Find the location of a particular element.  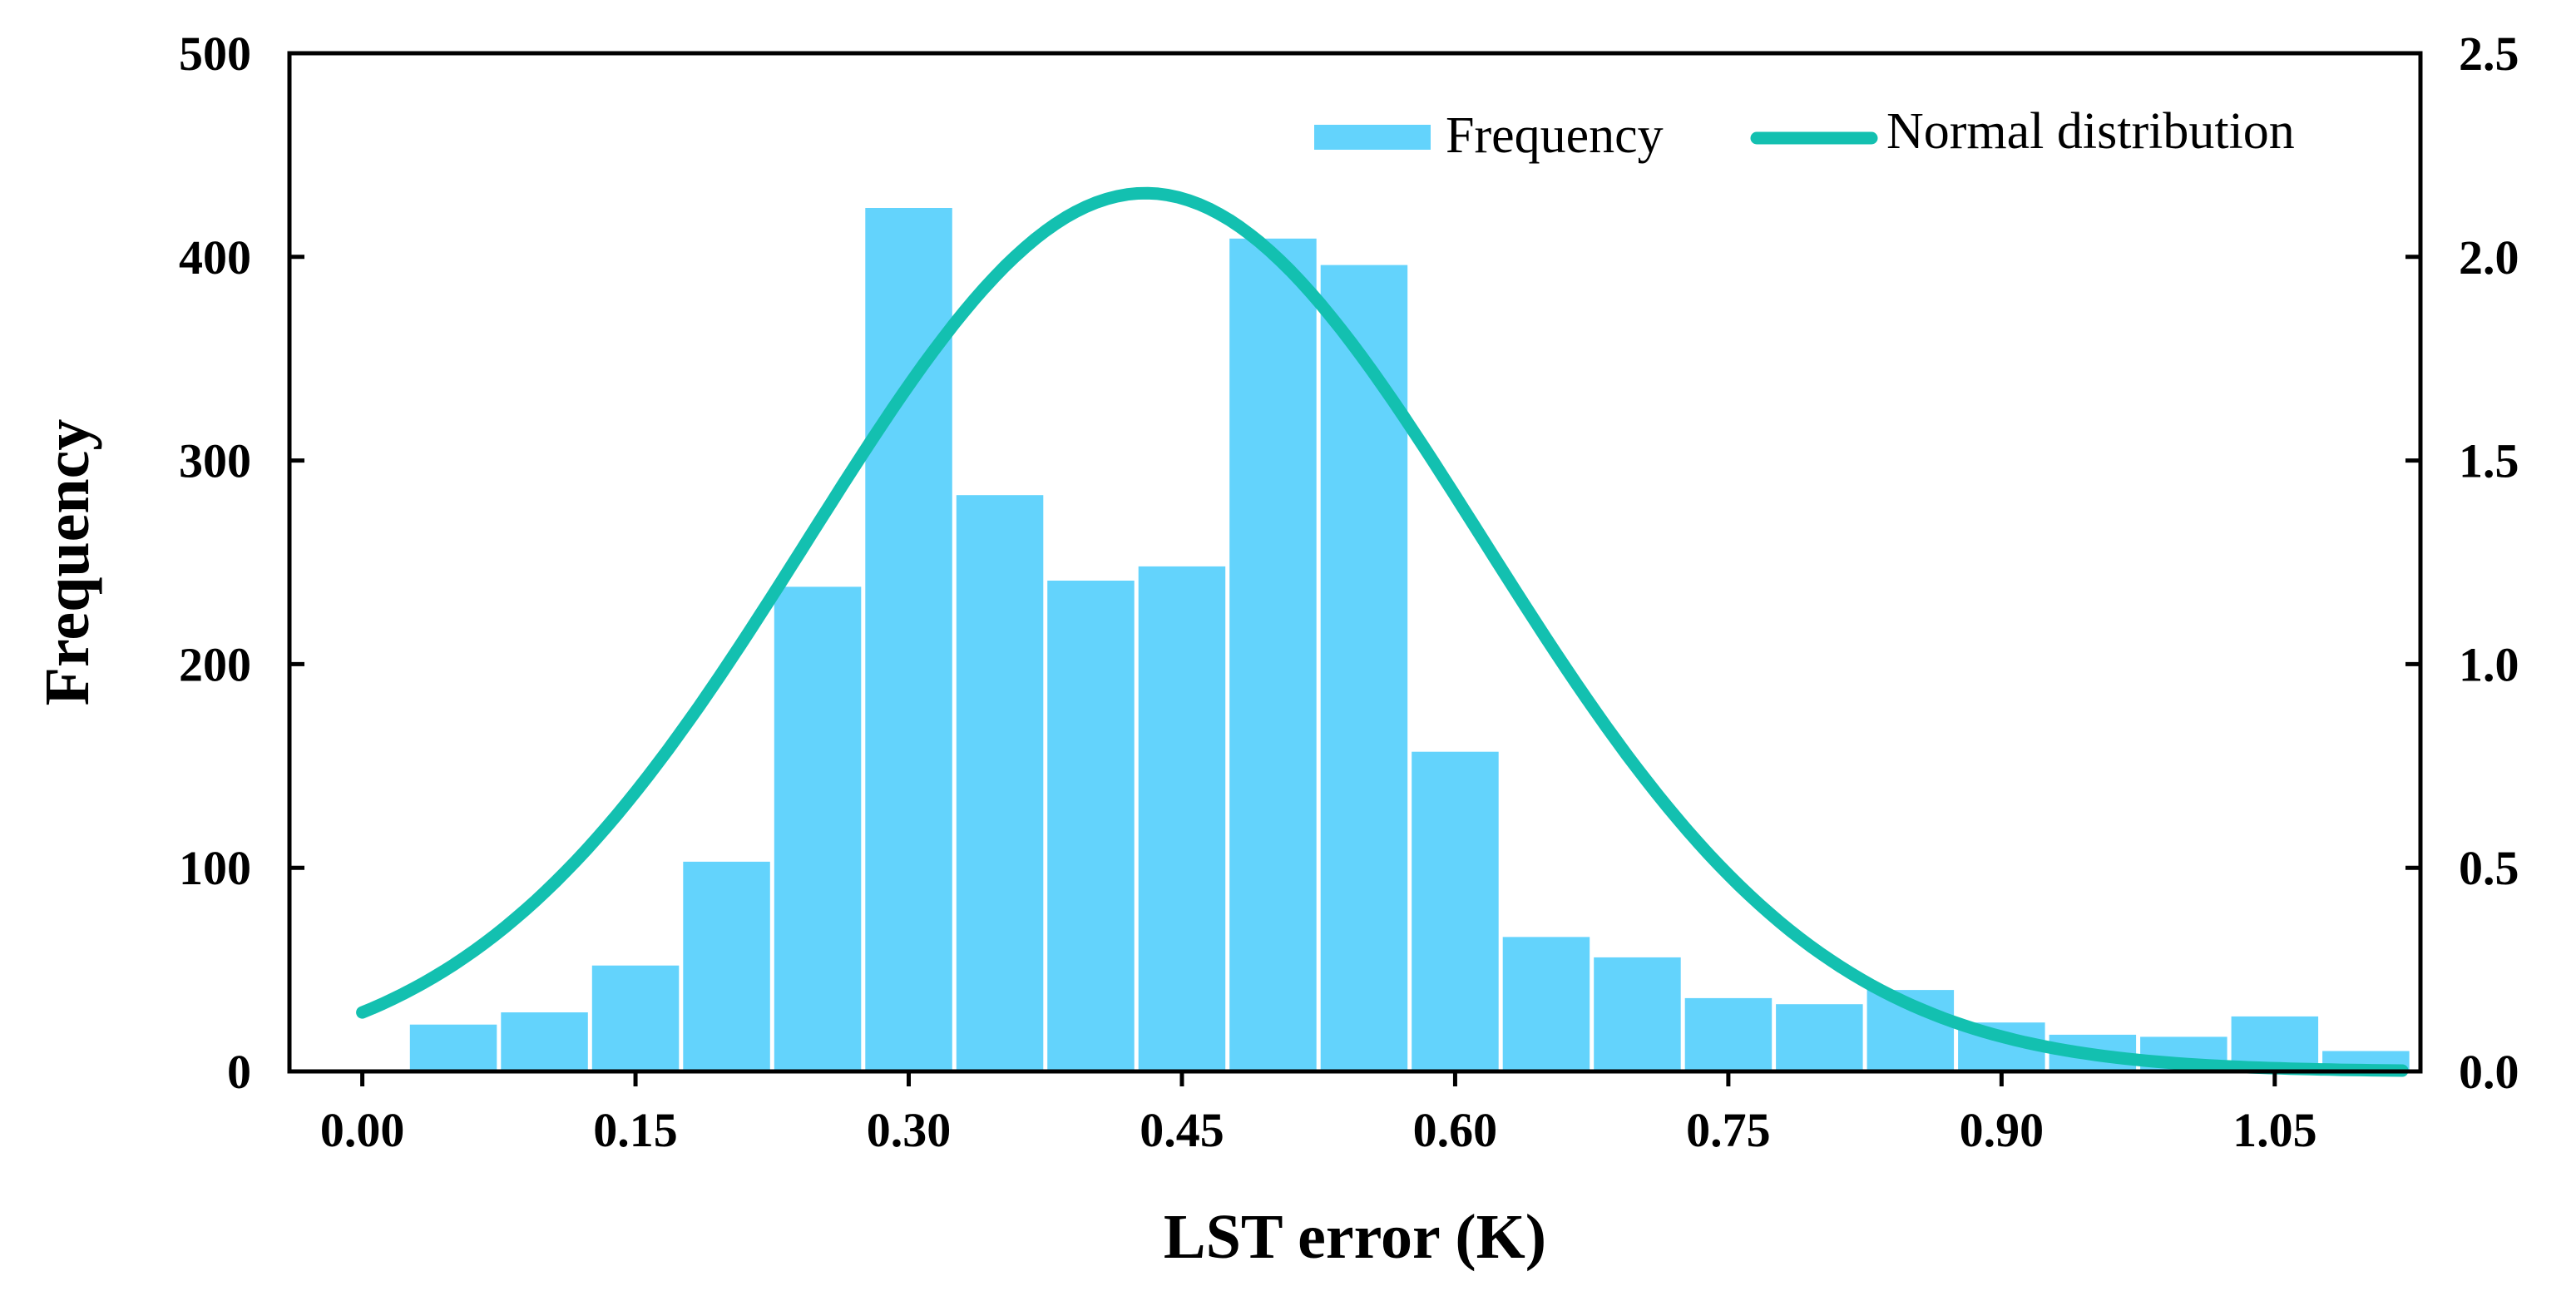

y-tick-label: 0 is located at coordinates (239, 1072).